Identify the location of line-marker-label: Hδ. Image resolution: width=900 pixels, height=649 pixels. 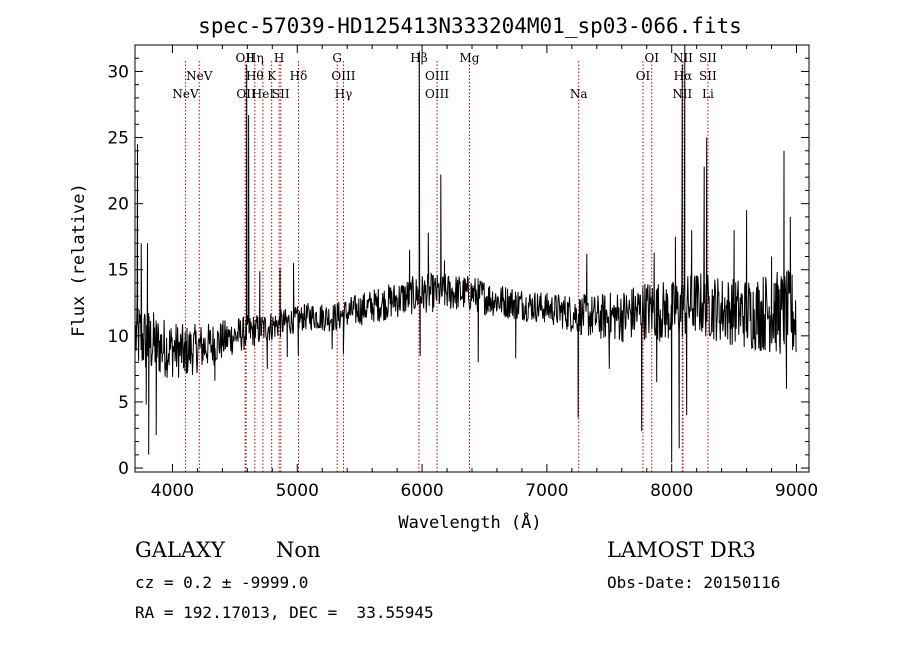
(299, 76).